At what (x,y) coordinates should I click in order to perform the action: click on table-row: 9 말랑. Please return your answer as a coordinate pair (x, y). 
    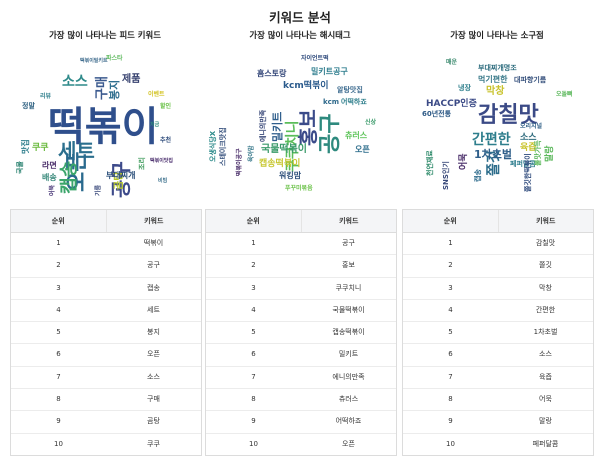
    Looking at the image, I should click on (498, 422).